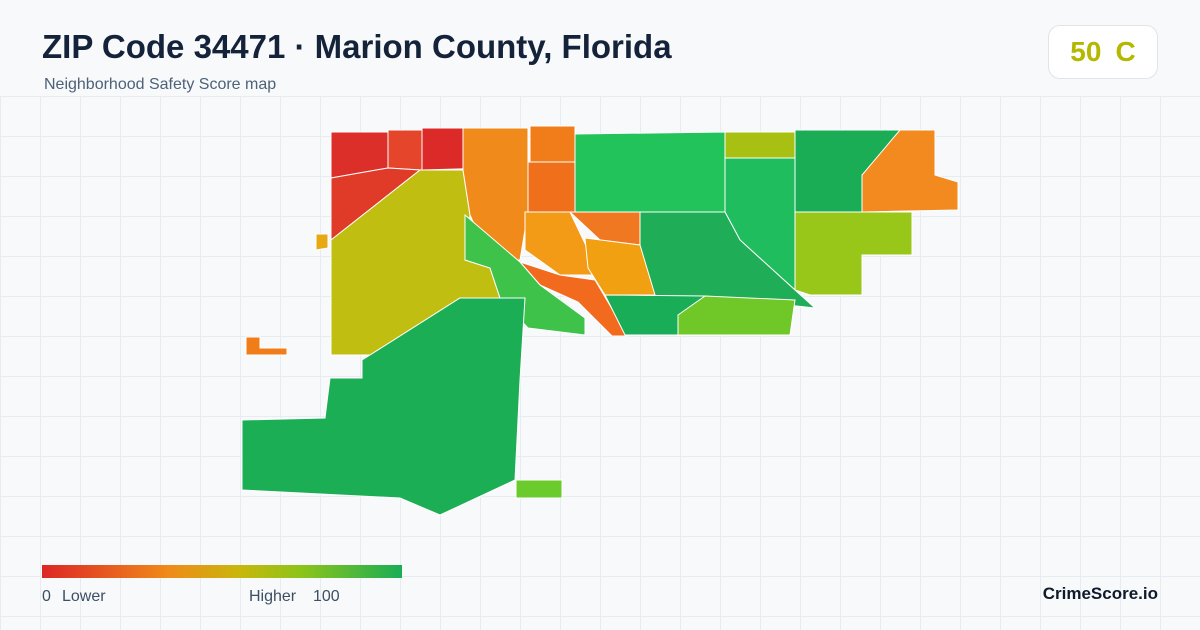  I want to click on score-badge: 50 C, so click(1103, 52).